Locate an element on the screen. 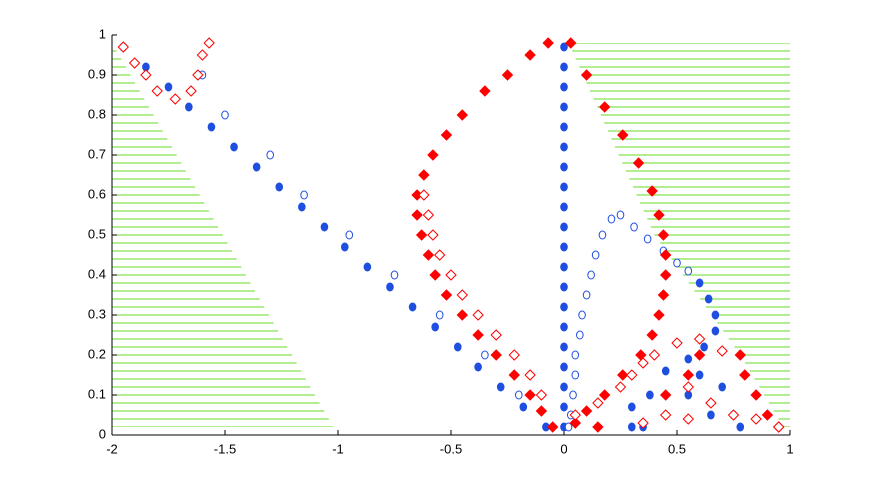 The height and width of the screenshot is (491, 872). y-tick-label: 0.9 is located at coordinates (97, 73).